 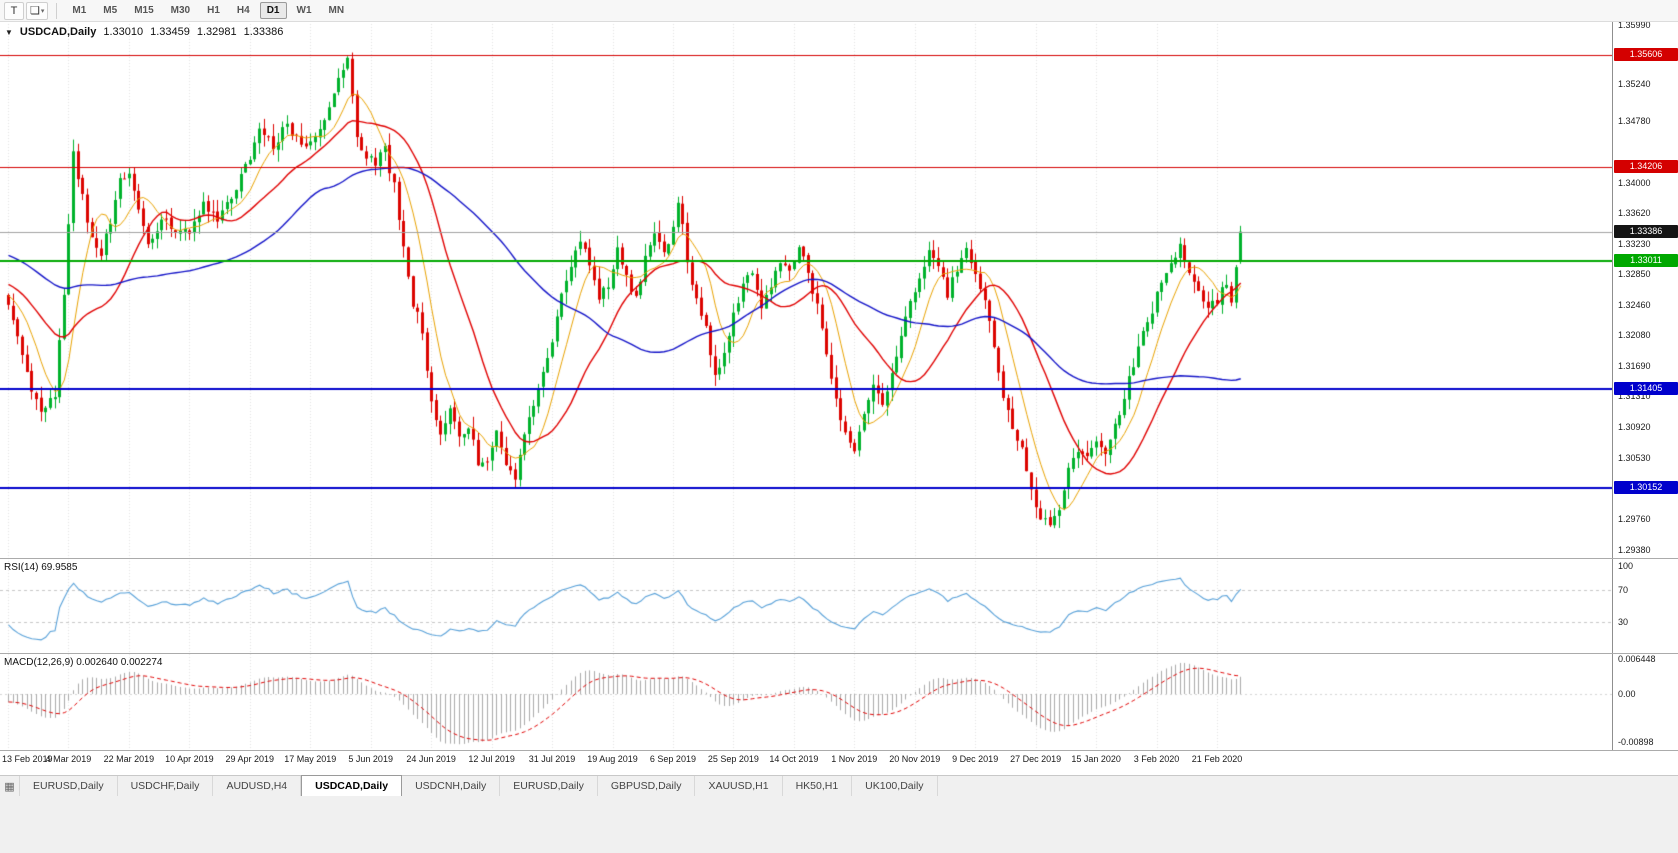 I want to click on rsi-axis-tick: 70, so click(x=1623, y=590).